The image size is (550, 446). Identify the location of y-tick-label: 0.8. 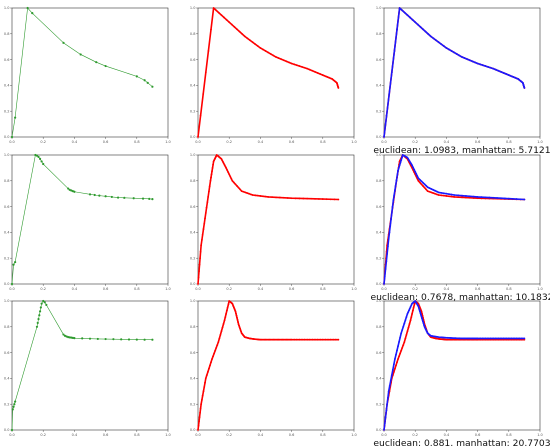
(379, 34).